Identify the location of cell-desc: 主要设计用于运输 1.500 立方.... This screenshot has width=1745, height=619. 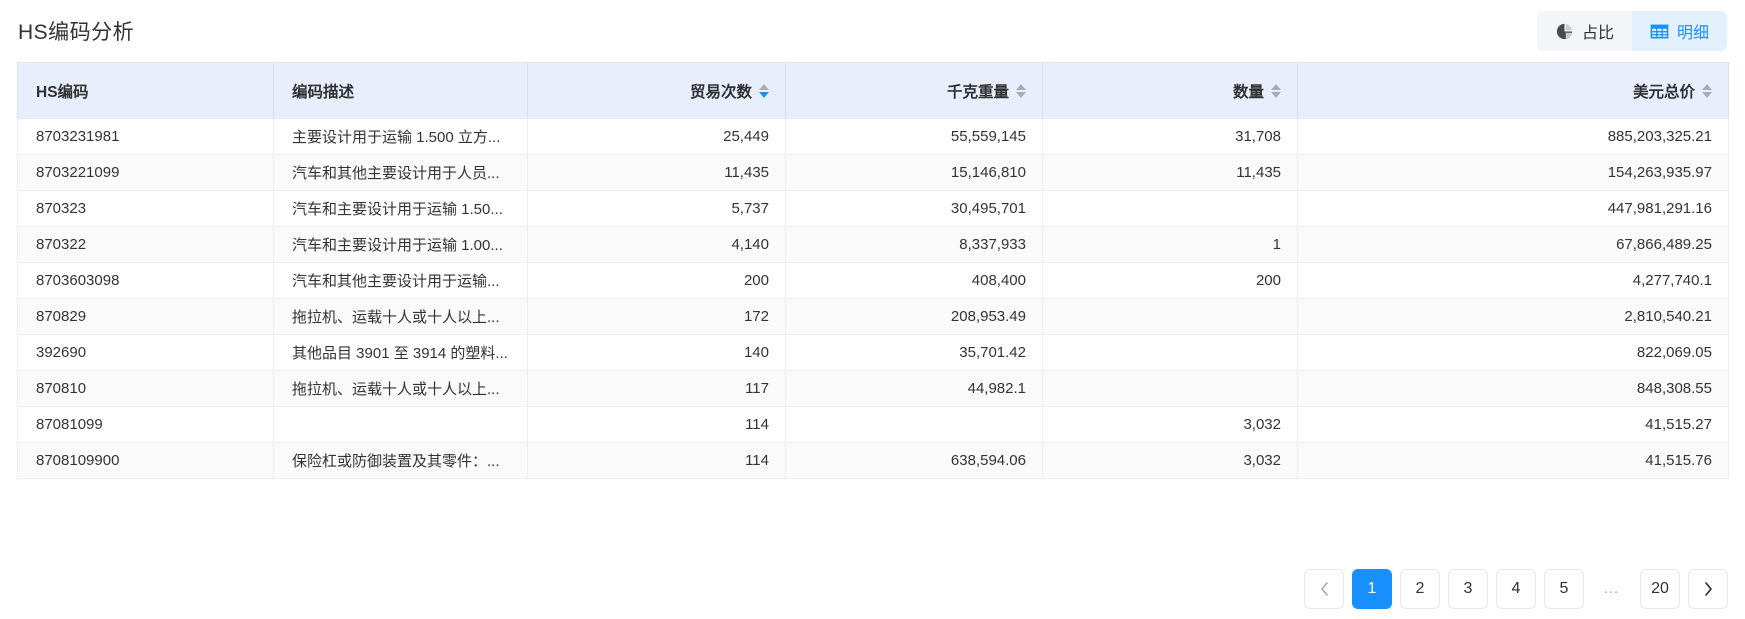
(400, 136).